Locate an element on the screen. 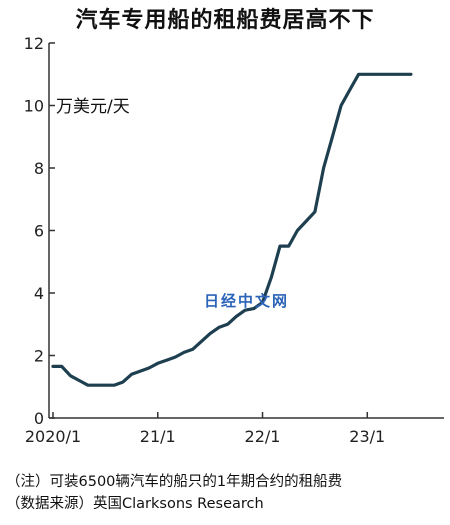  chart-title: 汽车专用船的租船费居高不下 is located at coordinates (225, 20).